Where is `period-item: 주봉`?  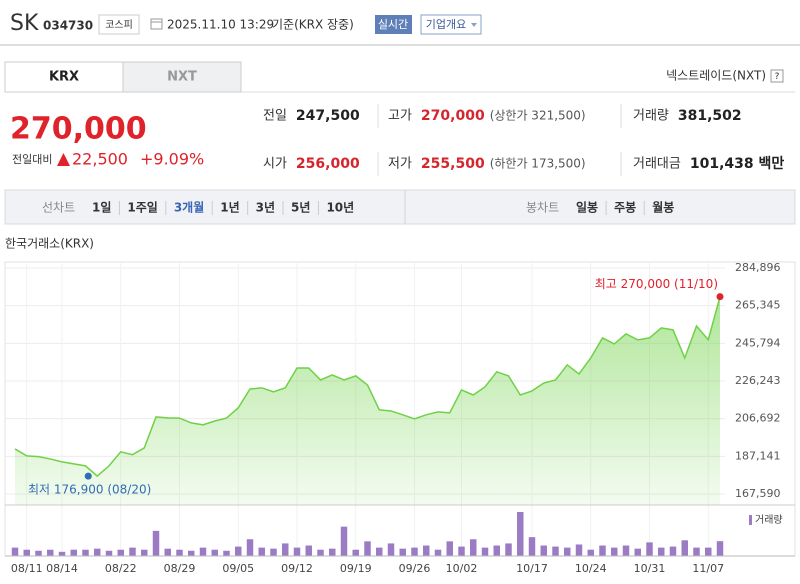 period-item: 주봉 is located at coordinates (625, 208).